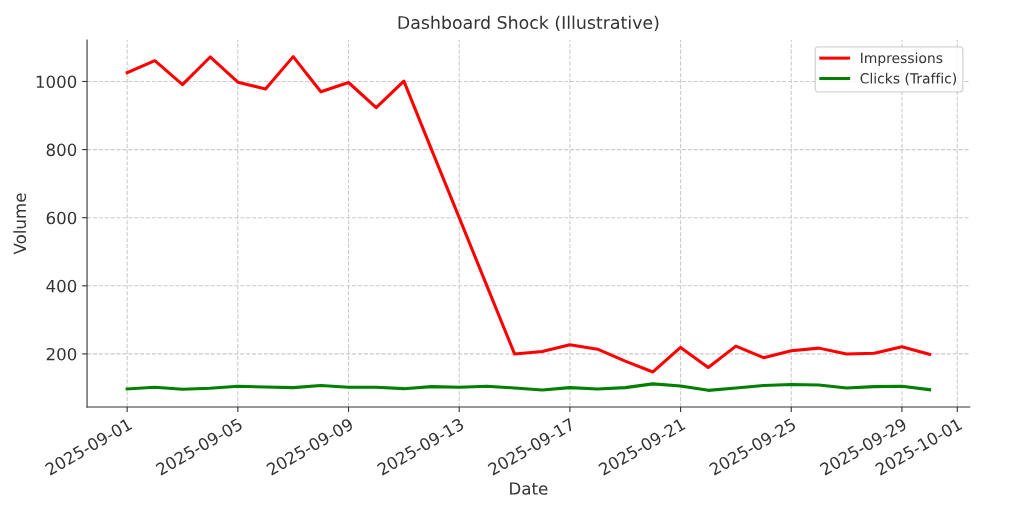 This screenshot has height=512, width=1024. Describe the element at coordinates (61, 218) in the screenshot. I see `y-tick-label: 600` at that location.